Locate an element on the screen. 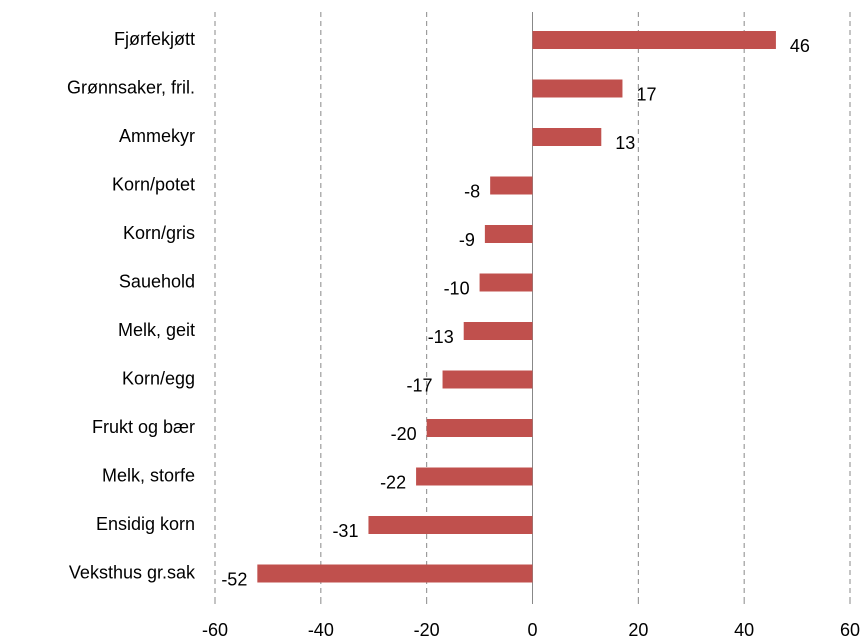 The height and width of the screenshot is (641, 868). data-label: -17 is located at coordinates (420, 385).